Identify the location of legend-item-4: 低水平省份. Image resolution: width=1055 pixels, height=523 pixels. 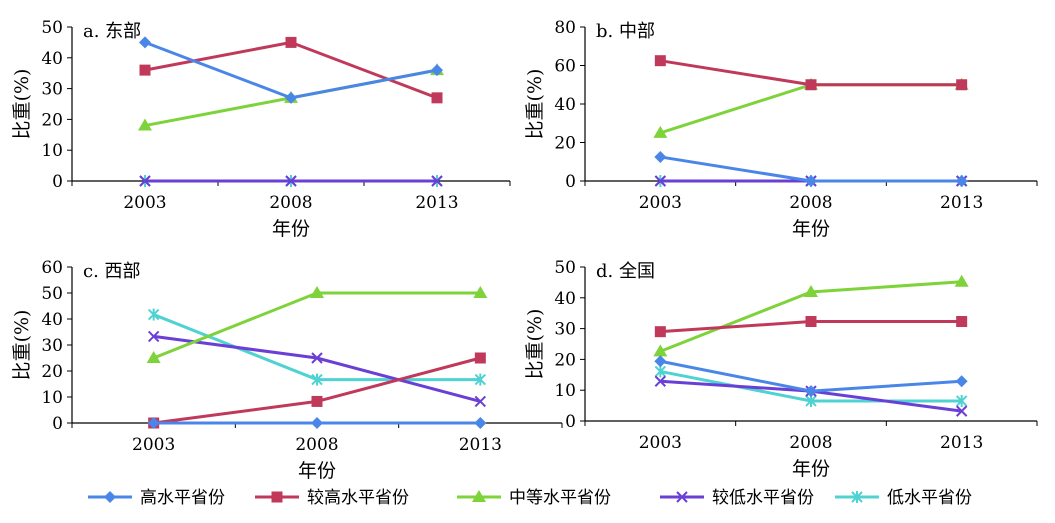
(903, 498).